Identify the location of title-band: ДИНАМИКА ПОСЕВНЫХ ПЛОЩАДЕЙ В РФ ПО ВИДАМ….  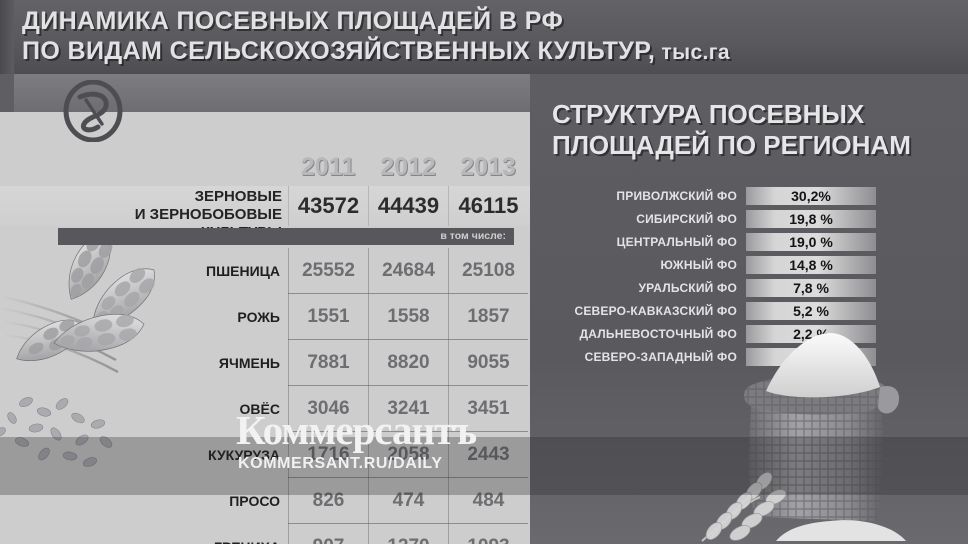
(484, 37).